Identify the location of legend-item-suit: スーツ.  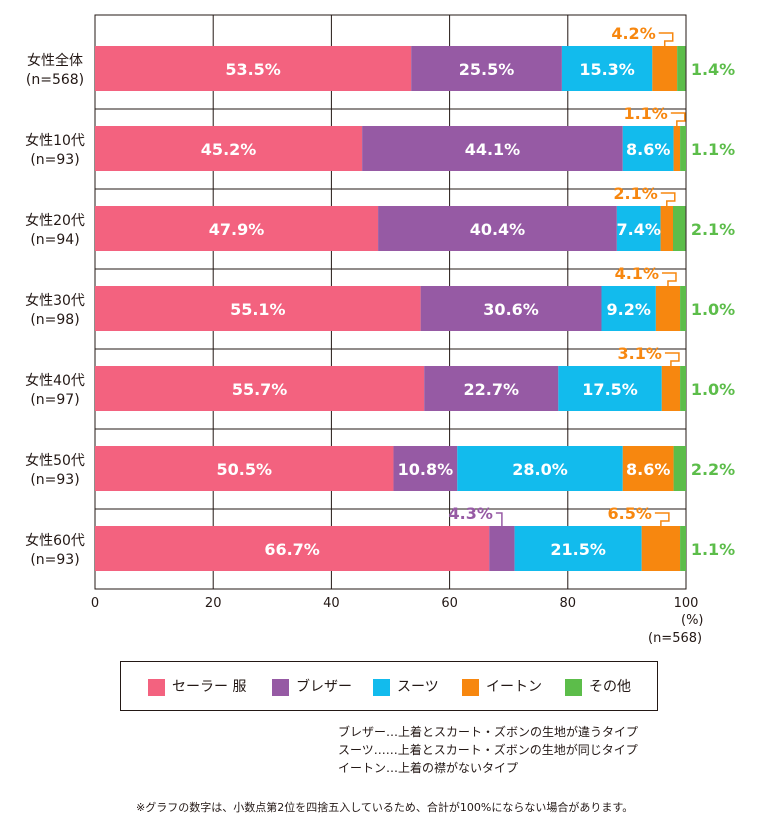
(406, 687).